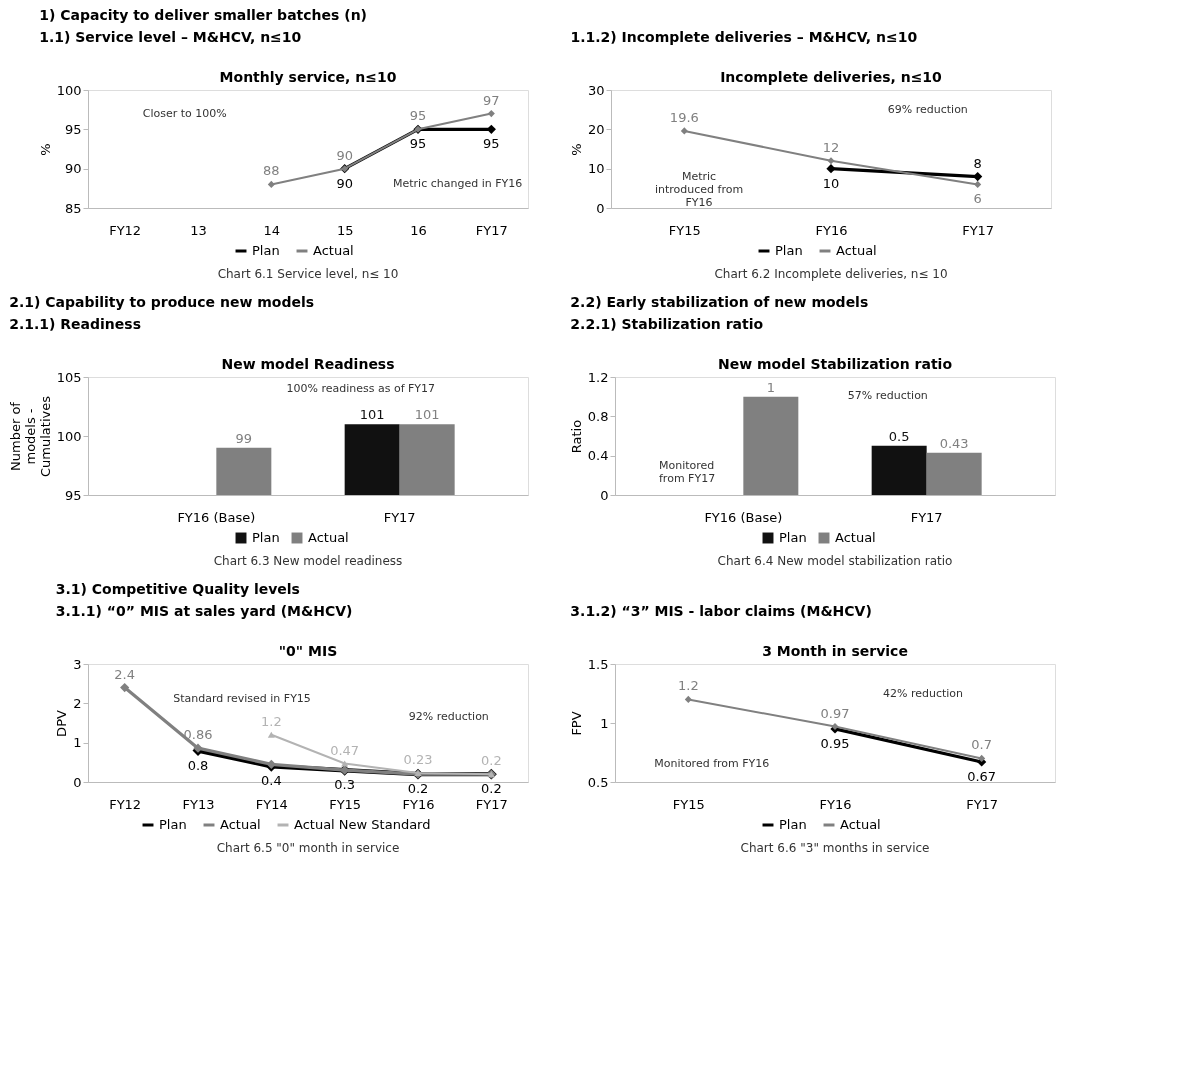 The height and width of the screenshot is (1075, 1180). What do you see at coordinates (923, 693) in the screenshot?
I see `annotation: 42% reduction` at bounding box center [923, 693].